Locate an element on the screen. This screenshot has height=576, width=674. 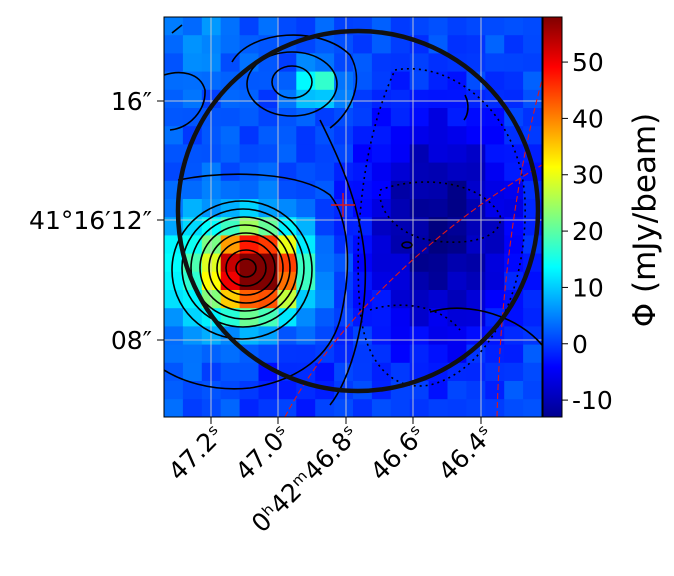
x-tick-label: 47.2ˢ is located at coordinates (196, 453).